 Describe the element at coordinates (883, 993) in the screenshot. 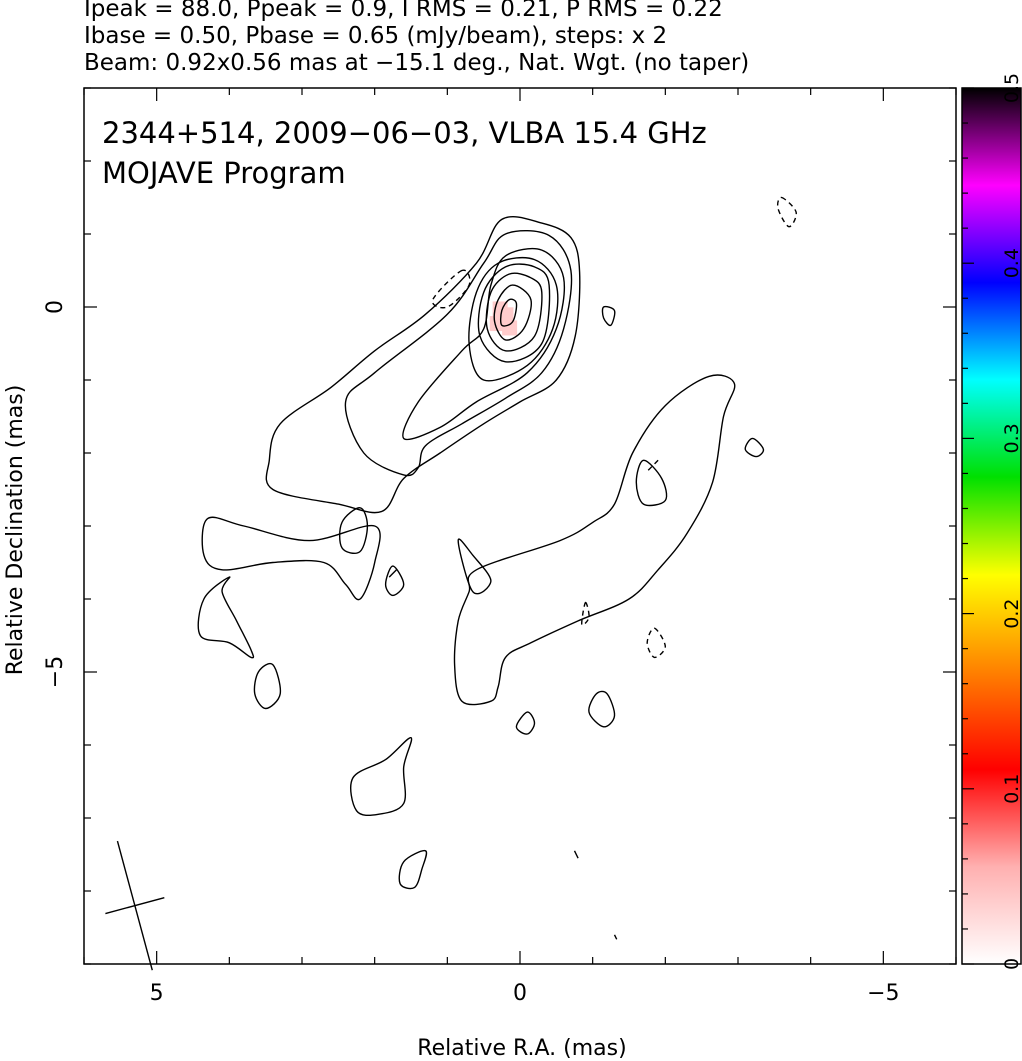

I see `x-tick-label: −5` at that location.